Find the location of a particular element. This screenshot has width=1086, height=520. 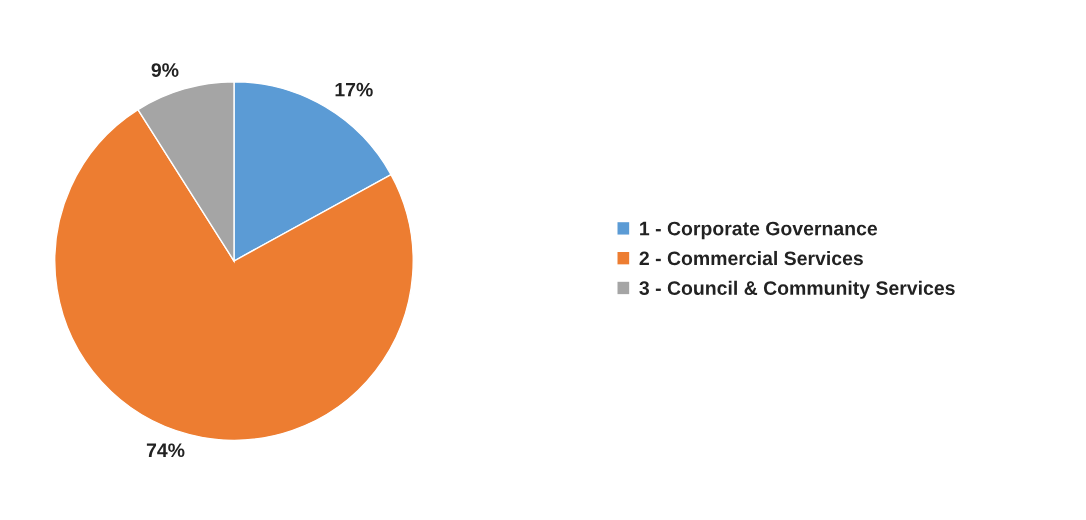

legend-label: 2 - Commercial Services is located at coordinates (751, 258).